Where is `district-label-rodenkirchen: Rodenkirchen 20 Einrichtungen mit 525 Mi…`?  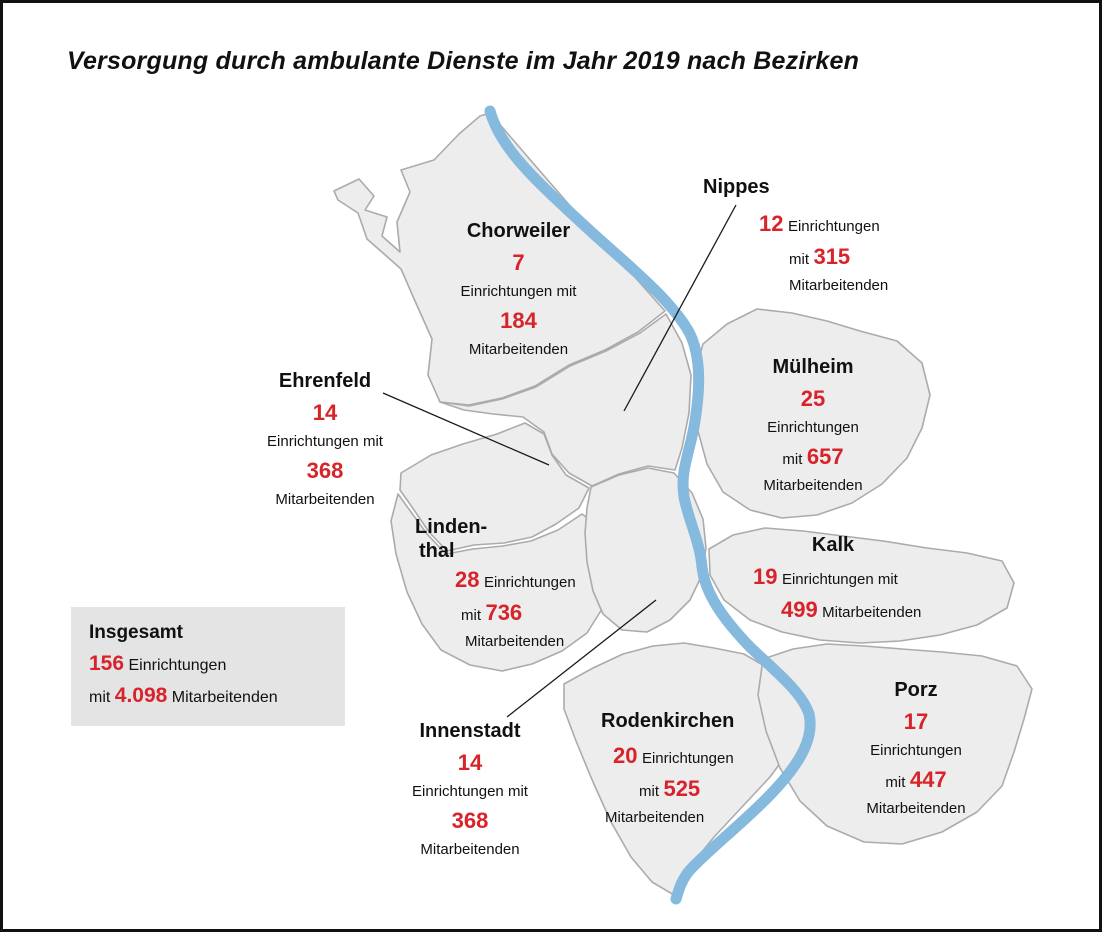
district-label-rodenkirchen: Rodenkirchen 20 Einrichtungen mit 525 Mi… is located at coordinates (691, 768).